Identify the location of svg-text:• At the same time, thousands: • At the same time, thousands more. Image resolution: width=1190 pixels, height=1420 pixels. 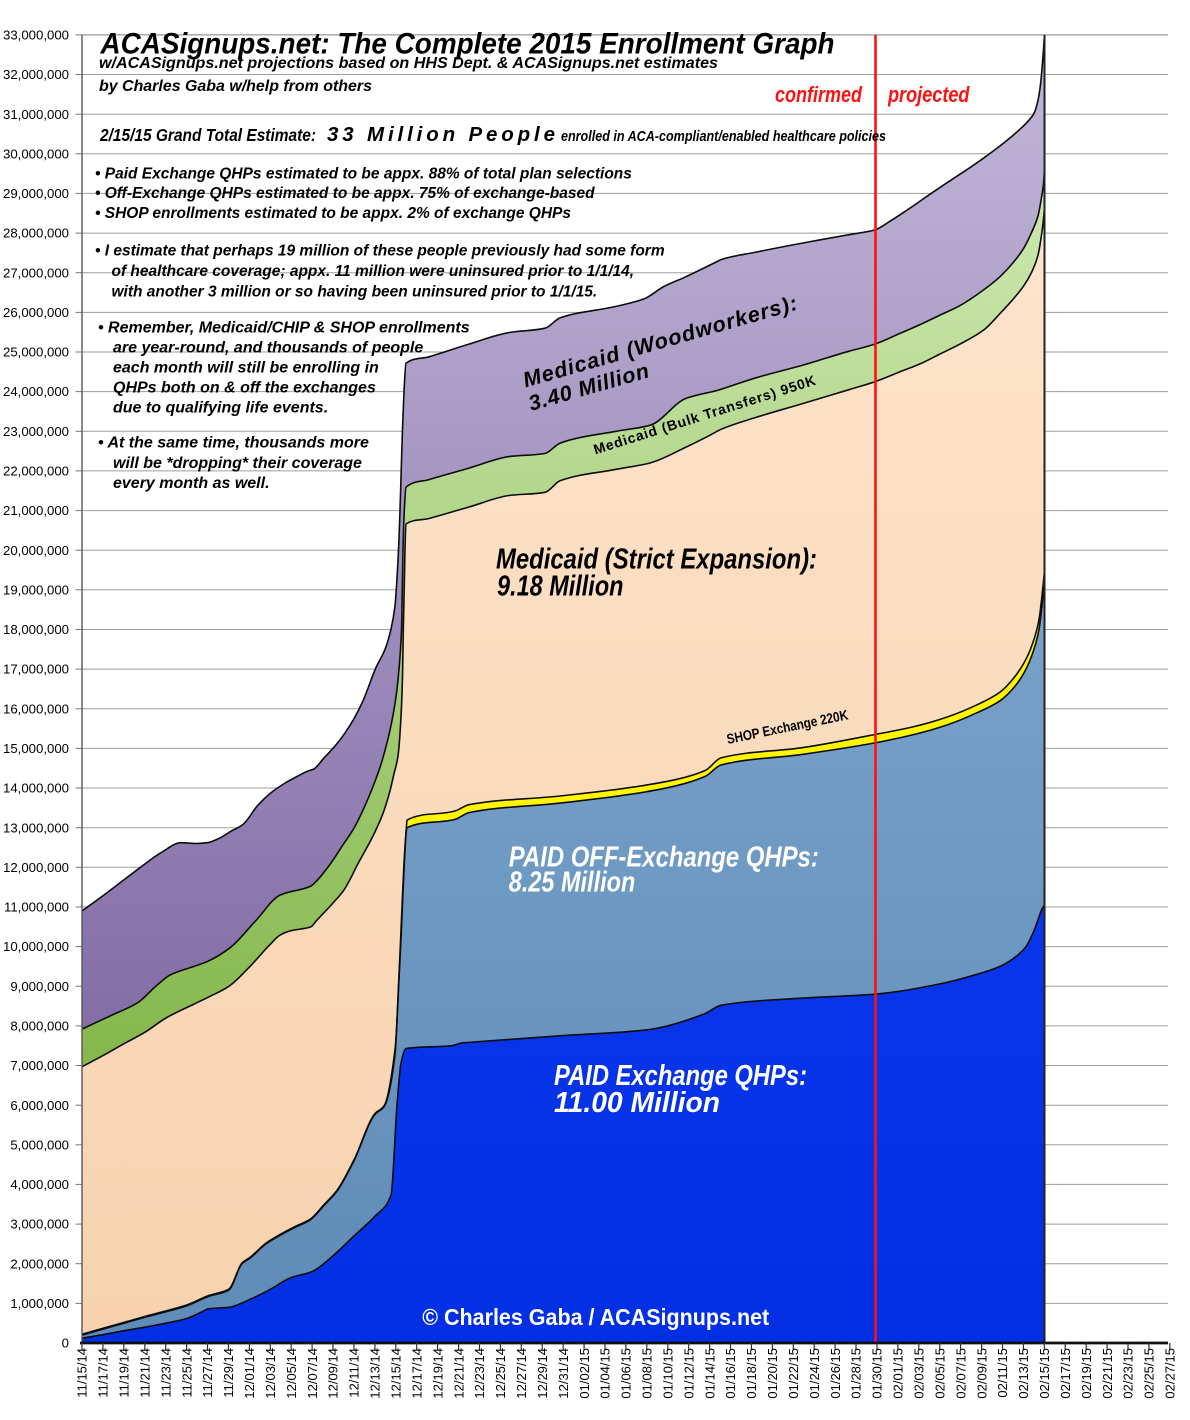
(233, 443).